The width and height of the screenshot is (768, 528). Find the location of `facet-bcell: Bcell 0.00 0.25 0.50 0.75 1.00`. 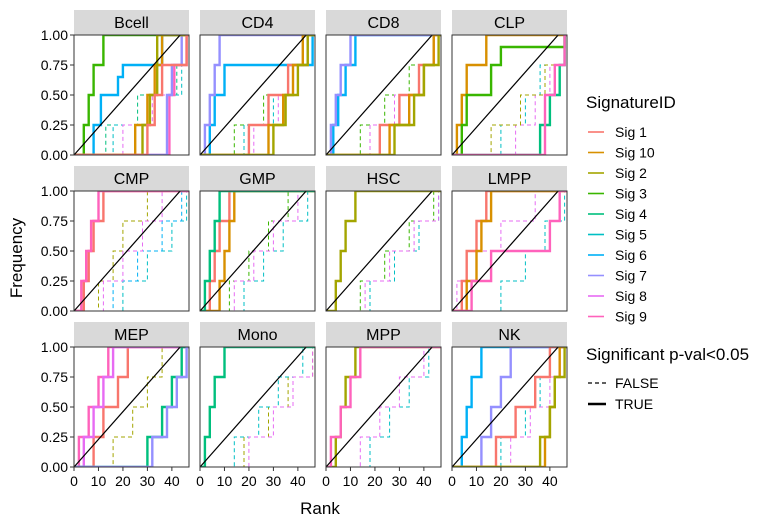

facet-bcell: Bcell 0.00 0.25 0.50 0.75 1.00 is located at coordinates (115, 86).